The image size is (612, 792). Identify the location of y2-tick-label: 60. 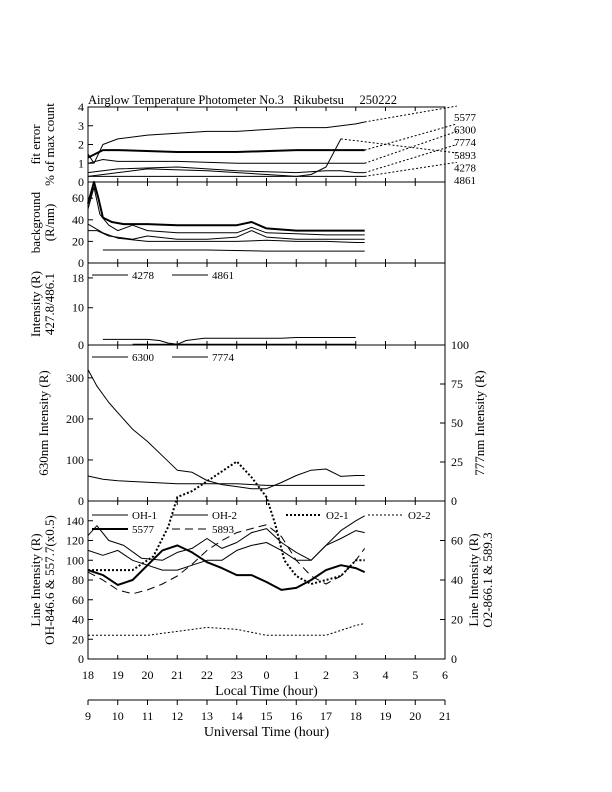
(457, 541).